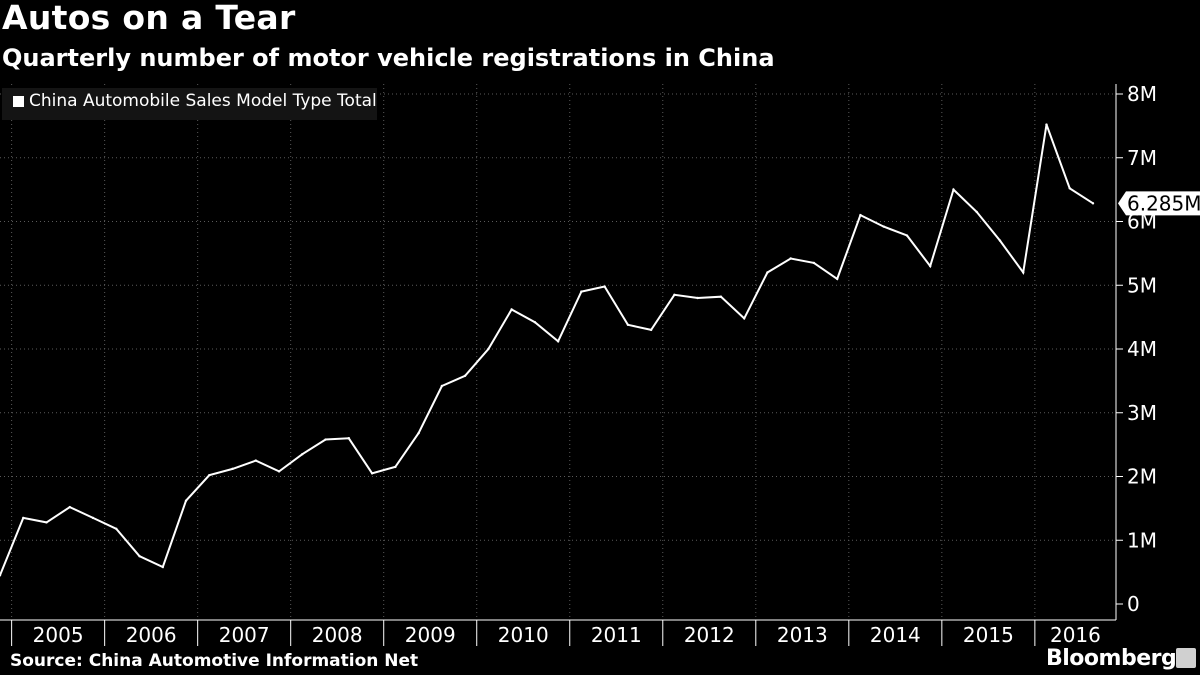 Image resolution: width=1200 pixels, height=675 pixels. What do you see at coordinates (1142, 477) in the screenshot?
I see `y-tick-label: 2M` at bounding box center [1142, 477].